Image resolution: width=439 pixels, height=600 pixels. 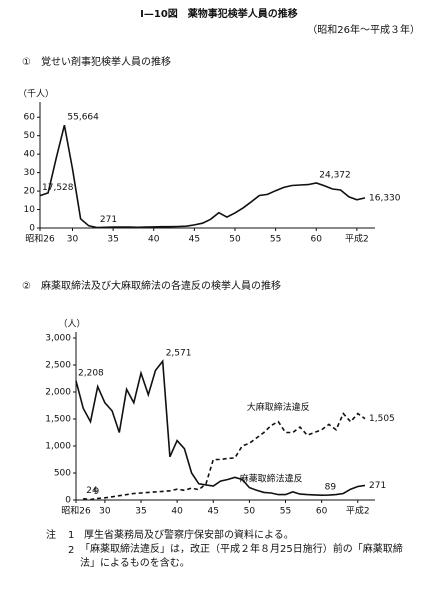 I want to click on data-label: 2,208, so click(x=91, y=373).